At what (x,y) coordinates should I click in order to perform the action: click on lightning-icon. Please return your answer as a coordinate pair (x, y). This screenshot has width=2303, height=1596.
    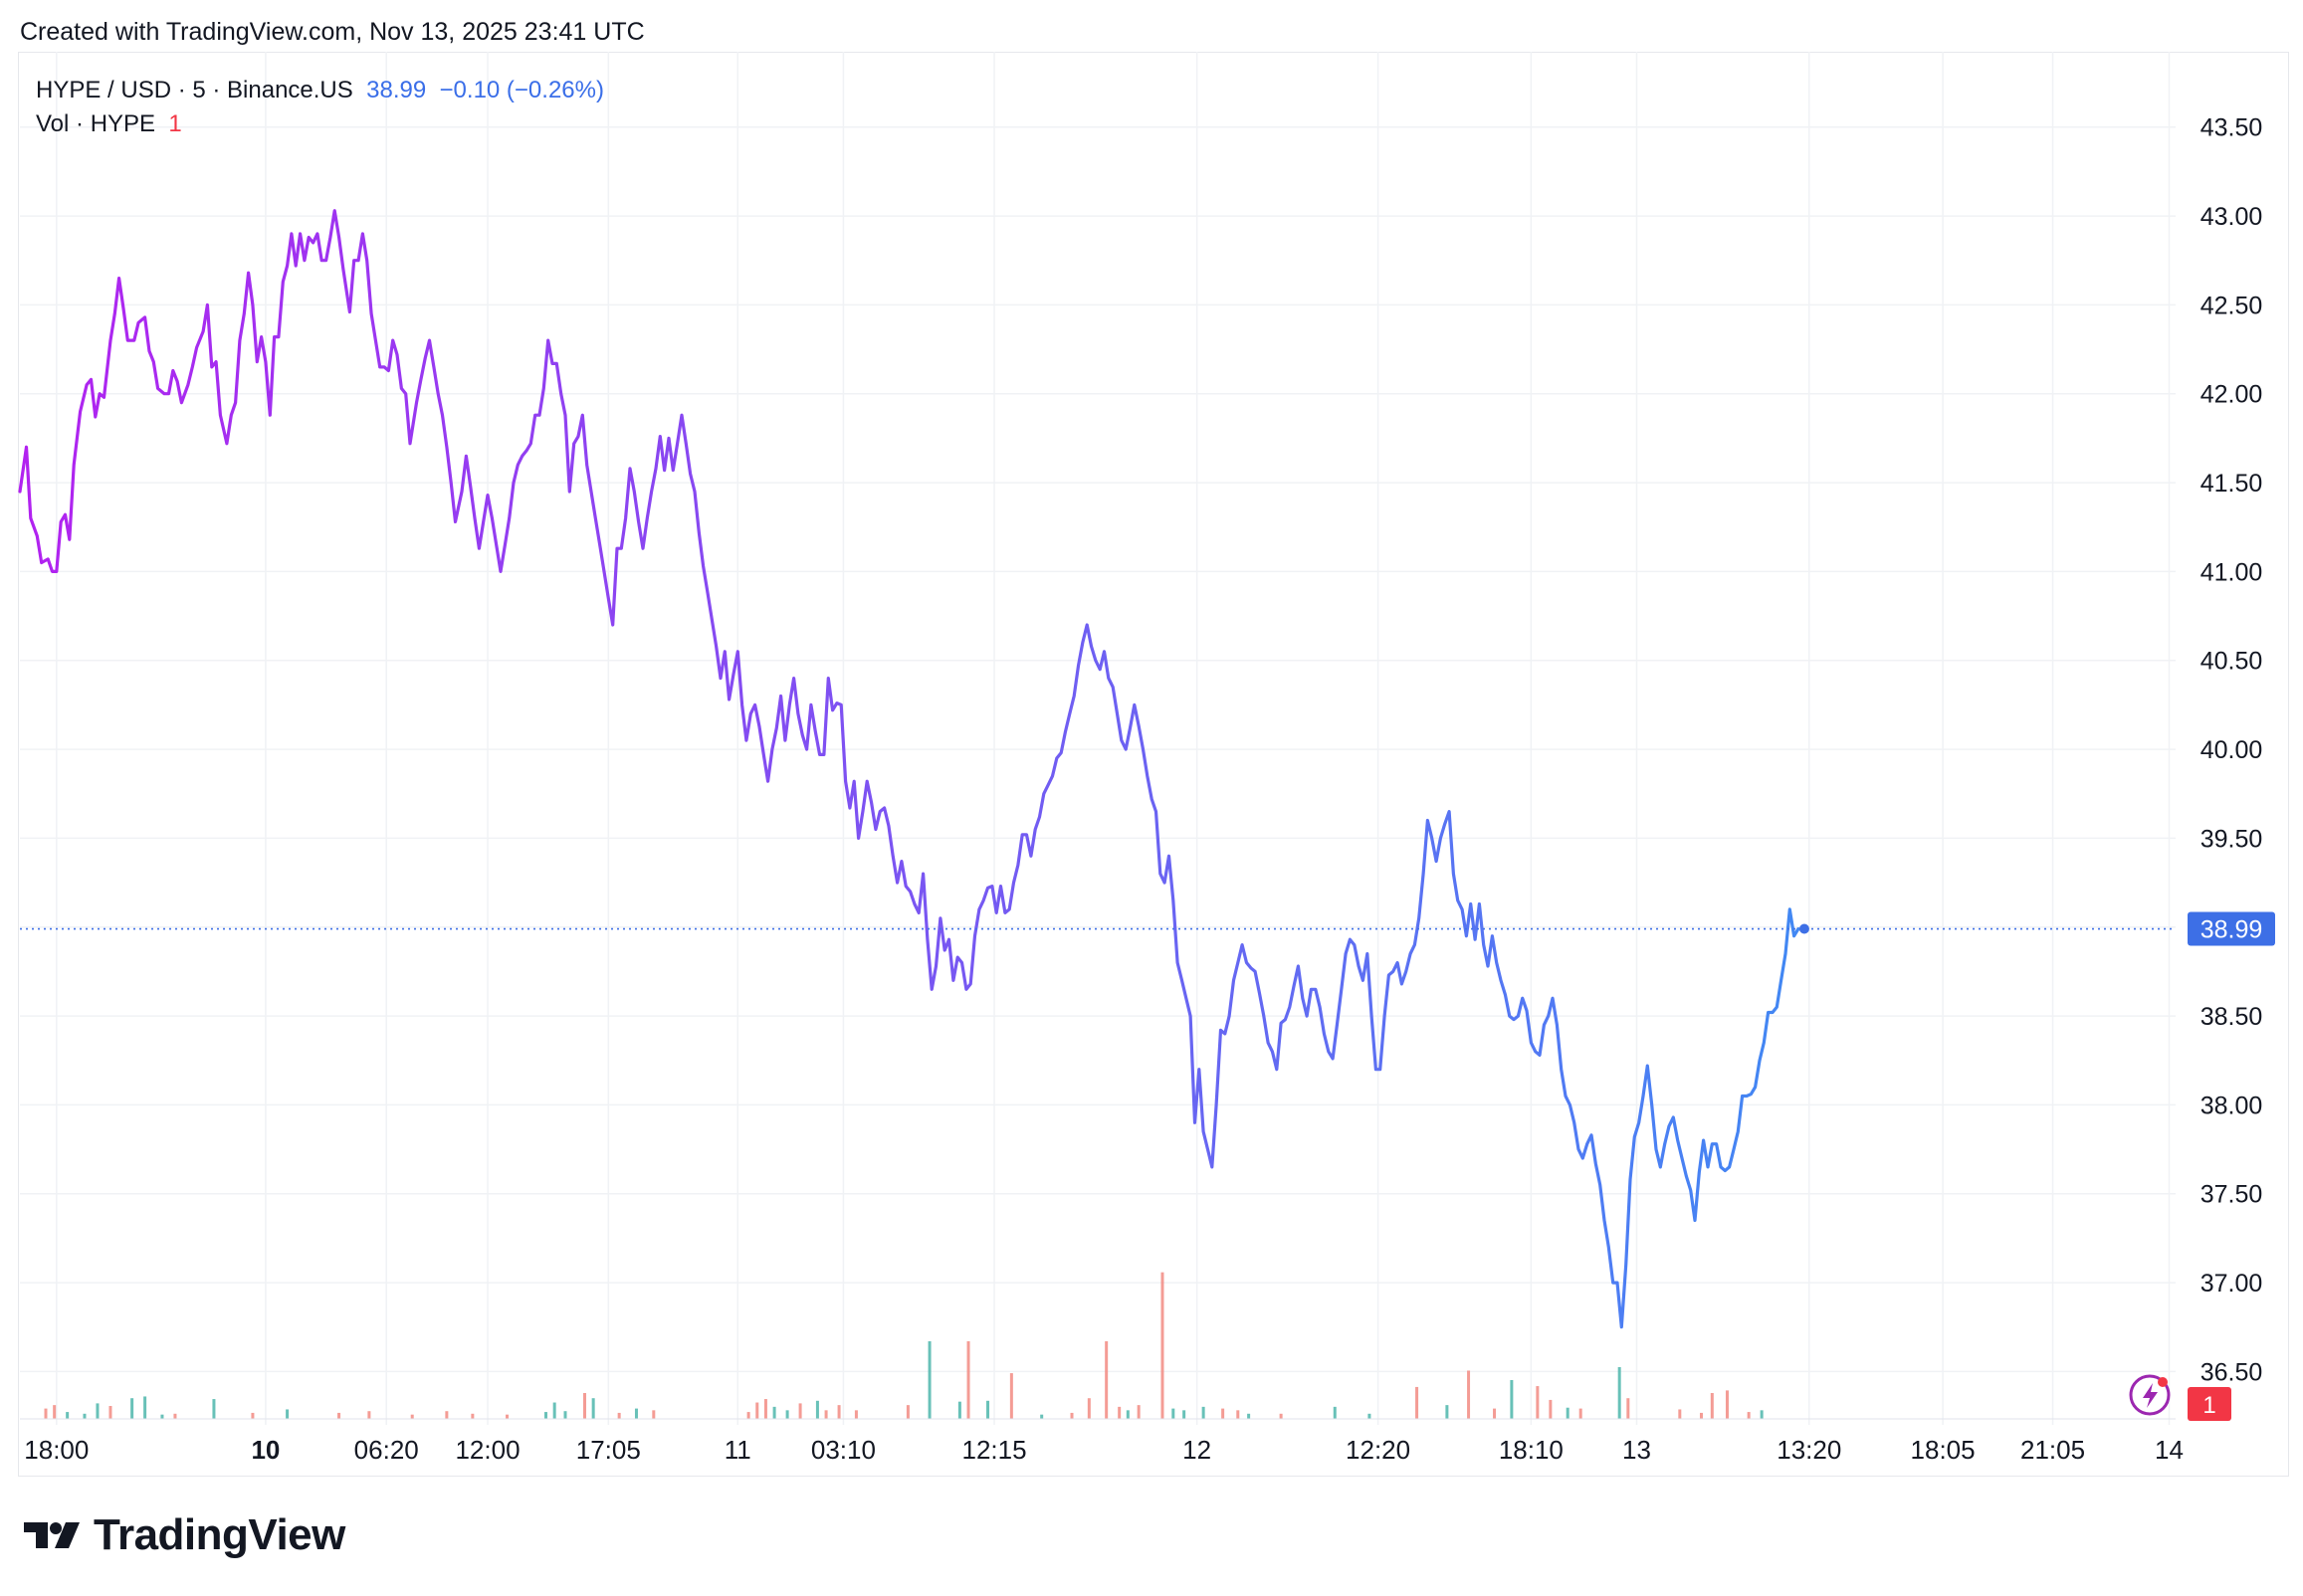
    Looking at the image, I should click on (2150, 1395).